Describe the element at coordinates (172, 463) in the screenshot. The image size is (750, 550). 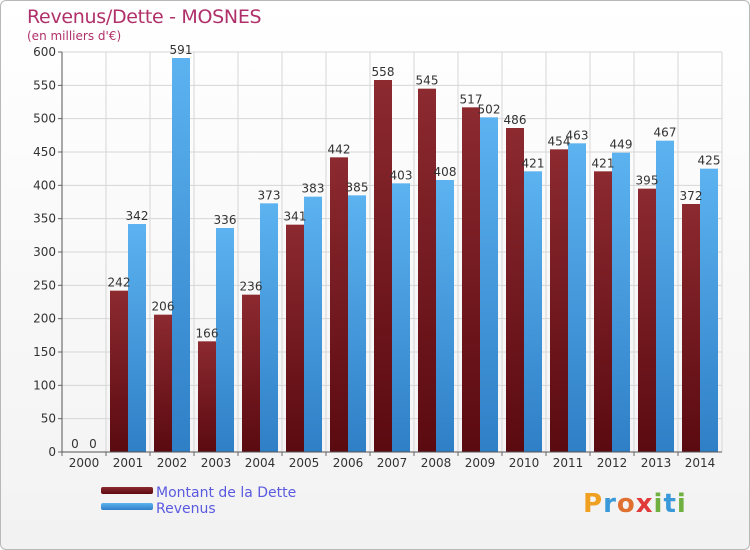
I see `x-tick-label: 2002` at that location.